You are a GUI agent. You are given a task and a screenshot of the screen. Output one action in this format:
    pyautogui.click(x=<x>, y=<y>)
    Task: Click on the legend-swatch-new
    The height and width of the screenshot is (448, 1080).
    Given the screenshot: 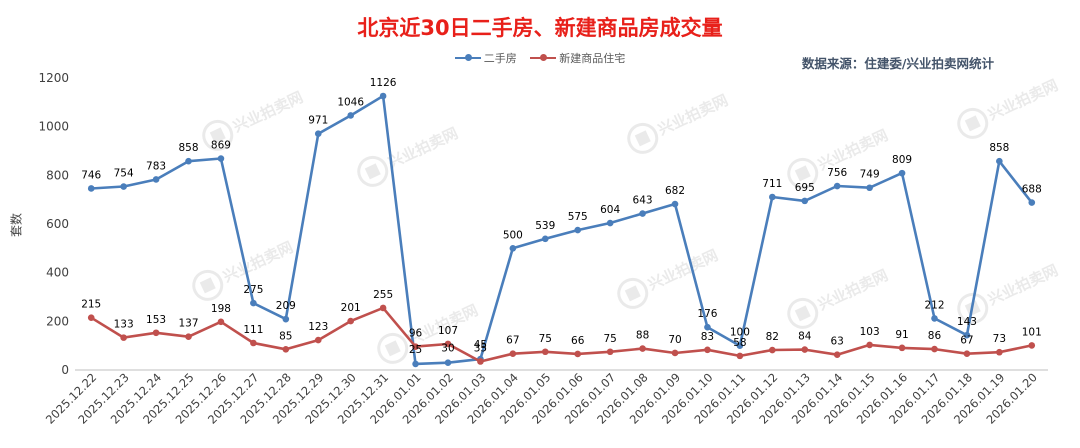 What is the action you would take?
    pyautogui.click(x=543, y=57)
    